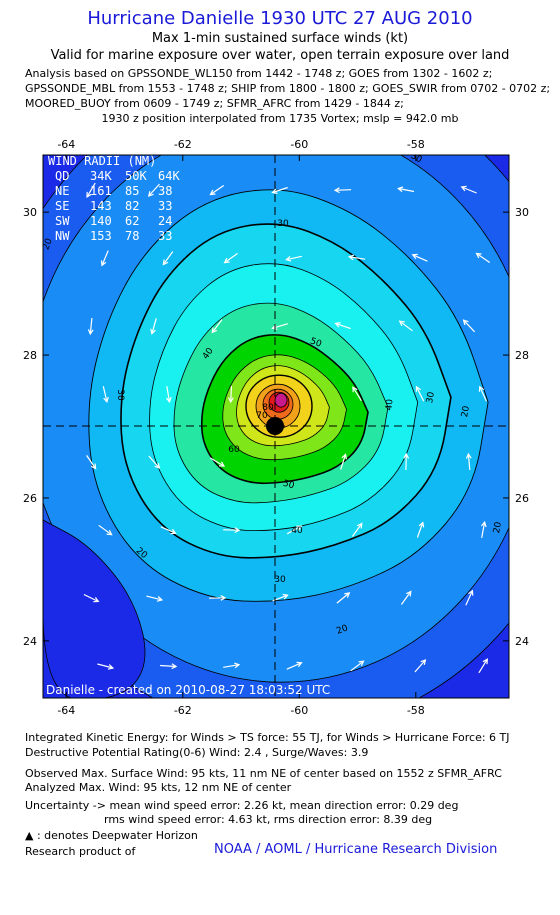 The width and height of the screenshot is (560, 915). Describe the element at coordinates (117, 835) in the screenshot. I see `deepwater-label: : denotes Deepwater Horizon` at that location.